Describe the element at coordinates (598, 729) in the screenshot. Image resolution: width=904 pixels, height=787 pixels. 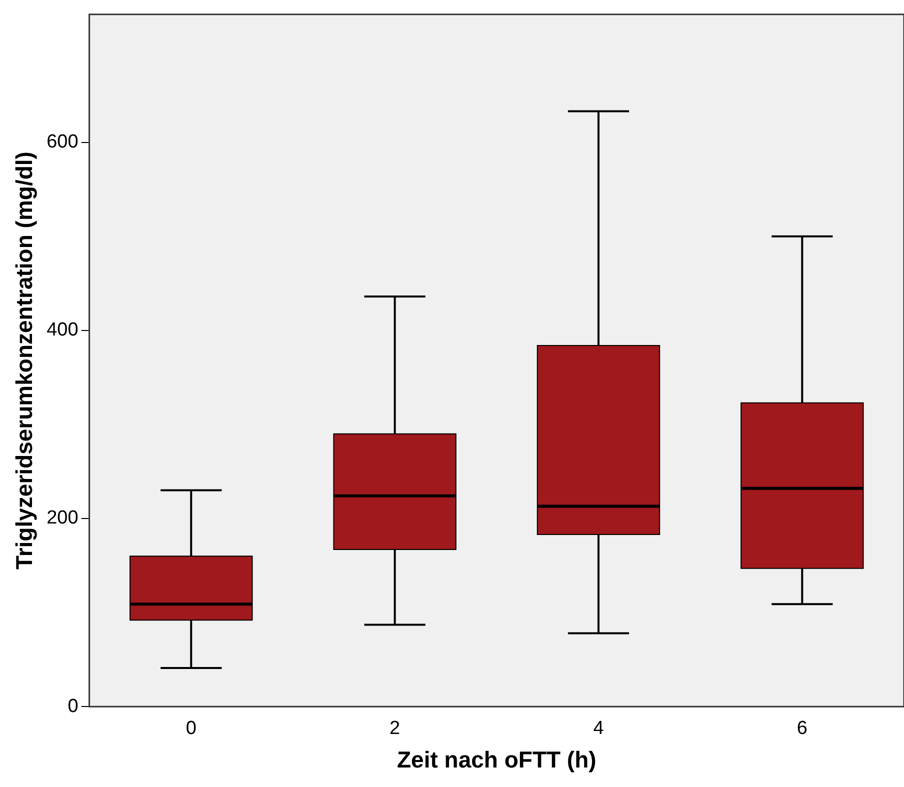
I see `x-tick-label: 4` at that location.